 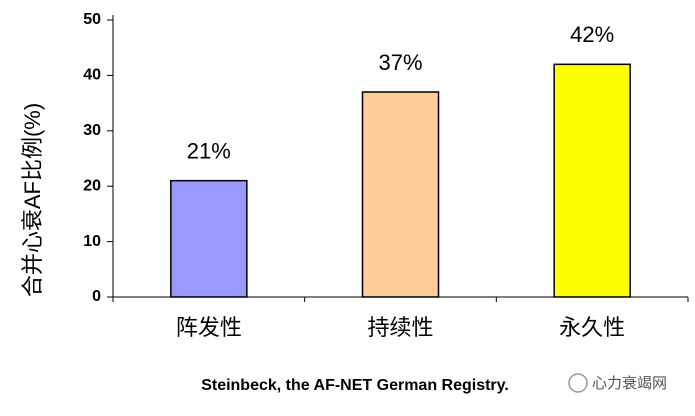 I want to click on y-tick-label: 10, so click(x=92, y=241).